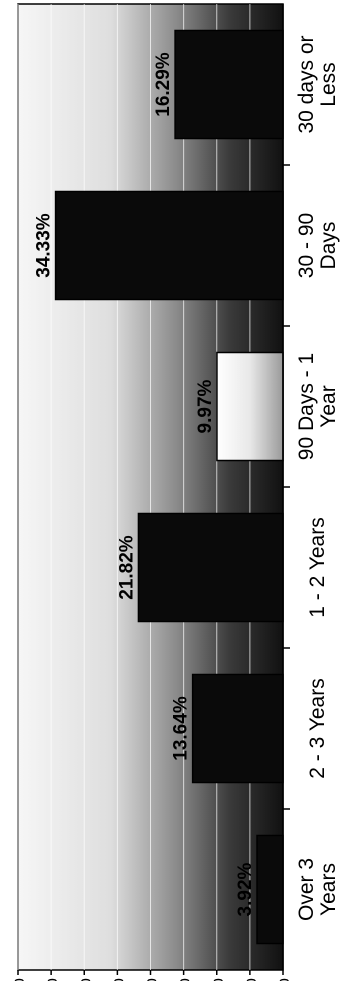 The width and height of the screenshot is (352, 981). Describe the element at coordinates (163, 84) in the screenshot. I see `data-label: 16.29%` at that location.